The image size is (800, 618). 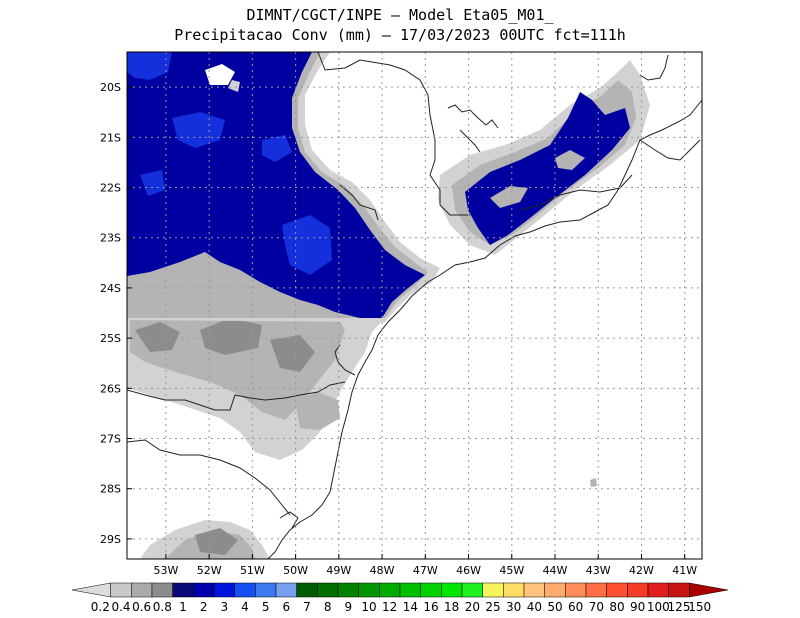 I want to click on colorbar-label: 40, so click(x=534, y=607).